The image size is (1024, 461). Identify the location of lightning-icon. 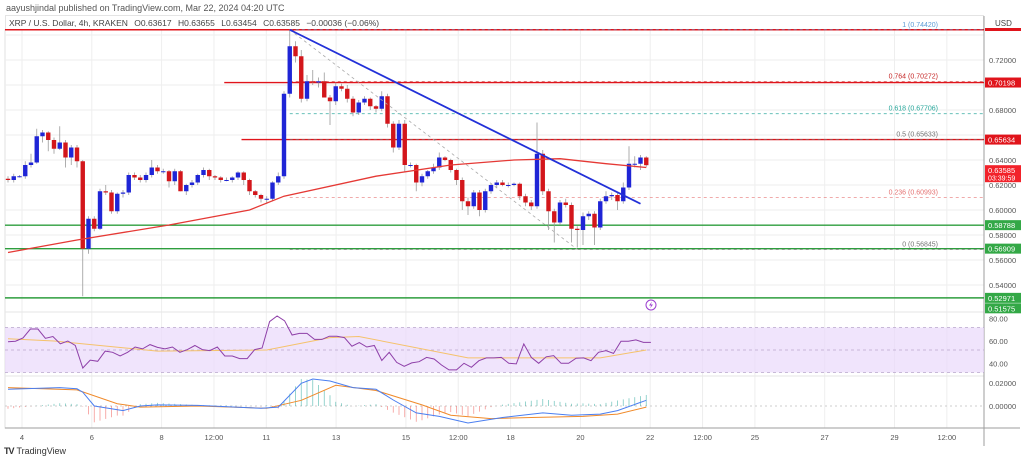
(651, 305).